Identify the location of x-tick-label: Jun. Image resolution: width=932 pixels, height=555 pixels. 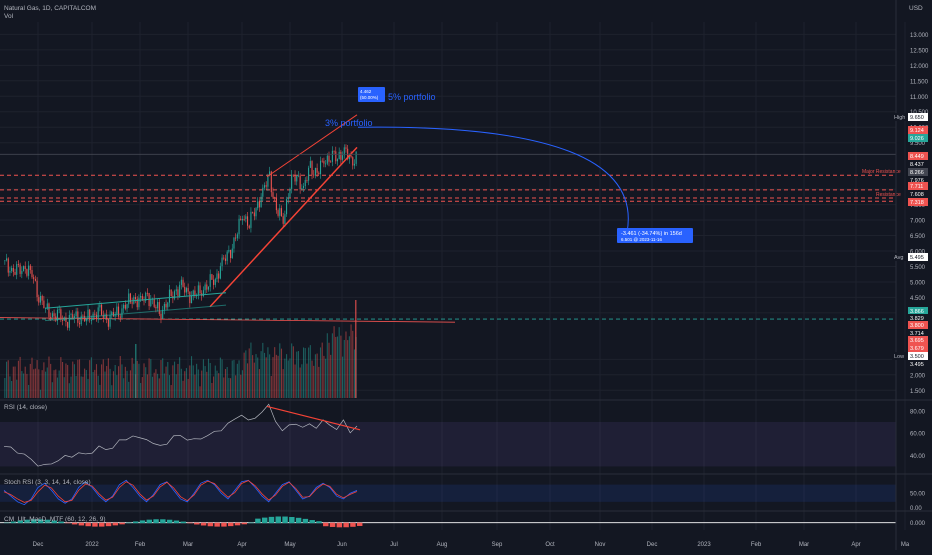
(342, 545).